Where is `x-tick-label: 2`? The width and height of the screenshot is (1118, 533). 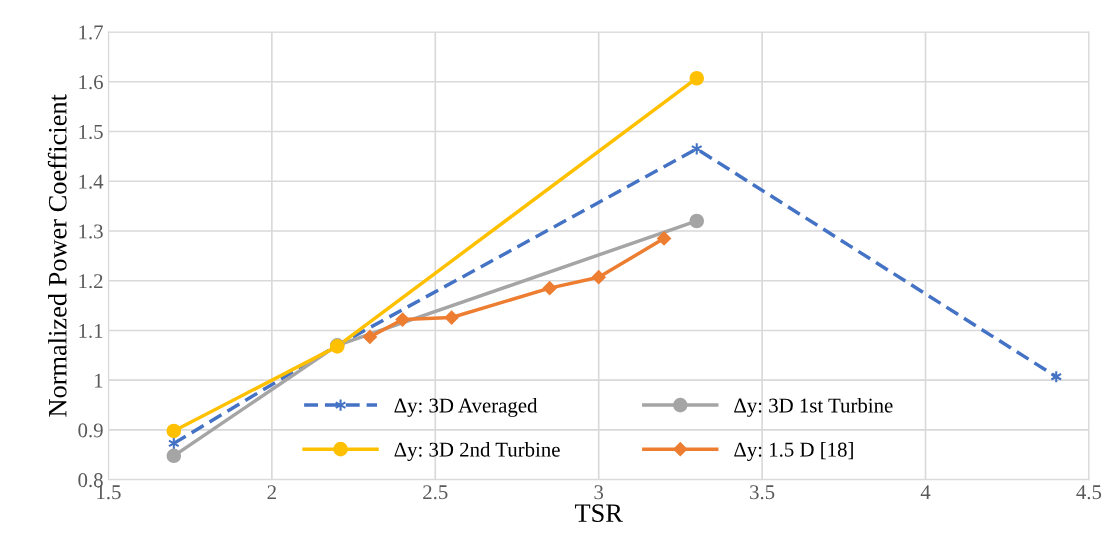 x-tick-label: 2 is located at coordinates (271, 492).